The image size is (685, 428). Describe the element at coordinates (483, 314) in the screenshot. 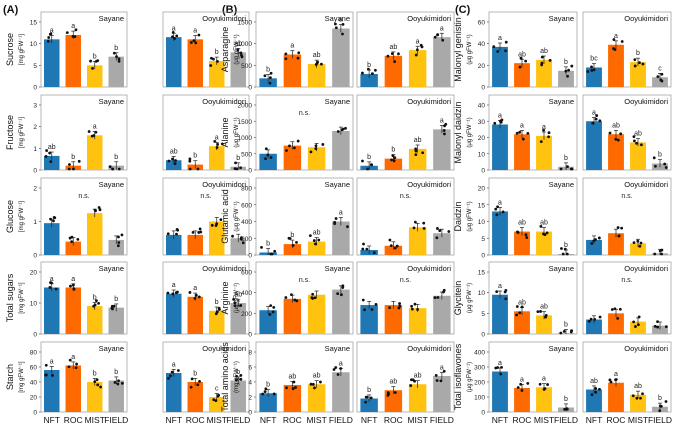

I see `y-tick-label: 5` at that location.